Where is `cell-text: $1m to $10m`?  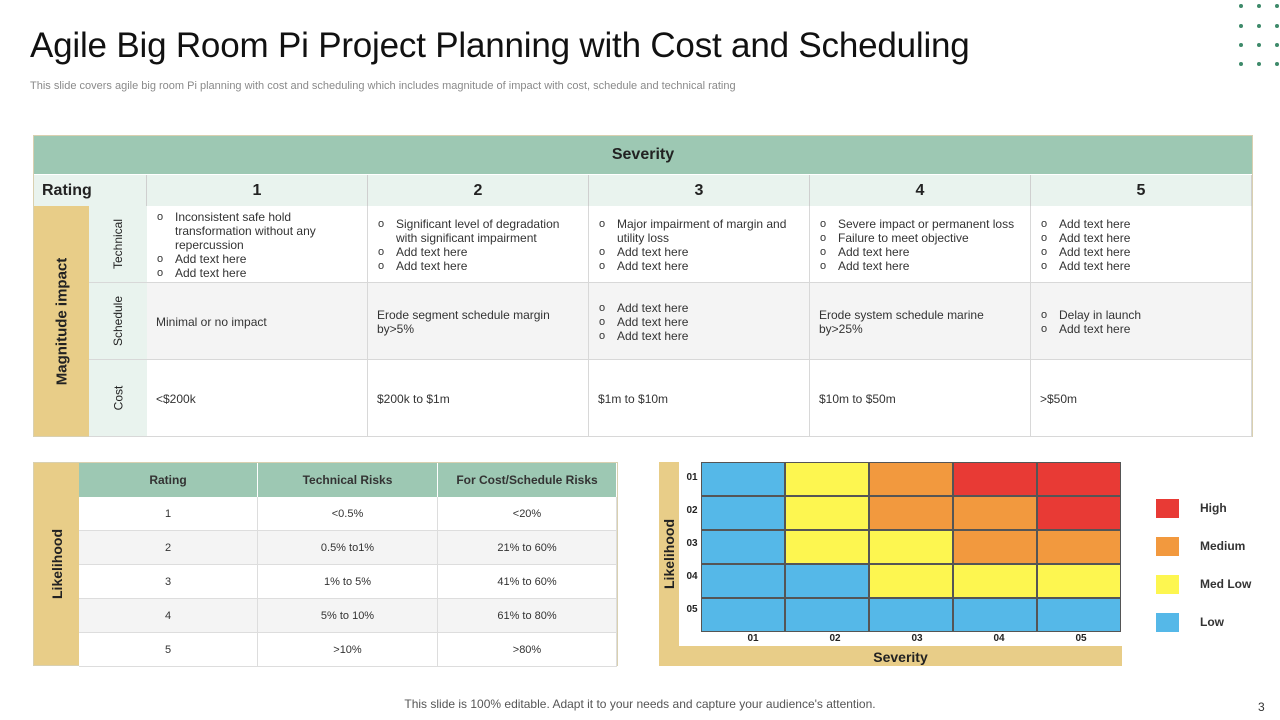
cell-text: $1m to $10m is located at coordinates (633, 398).